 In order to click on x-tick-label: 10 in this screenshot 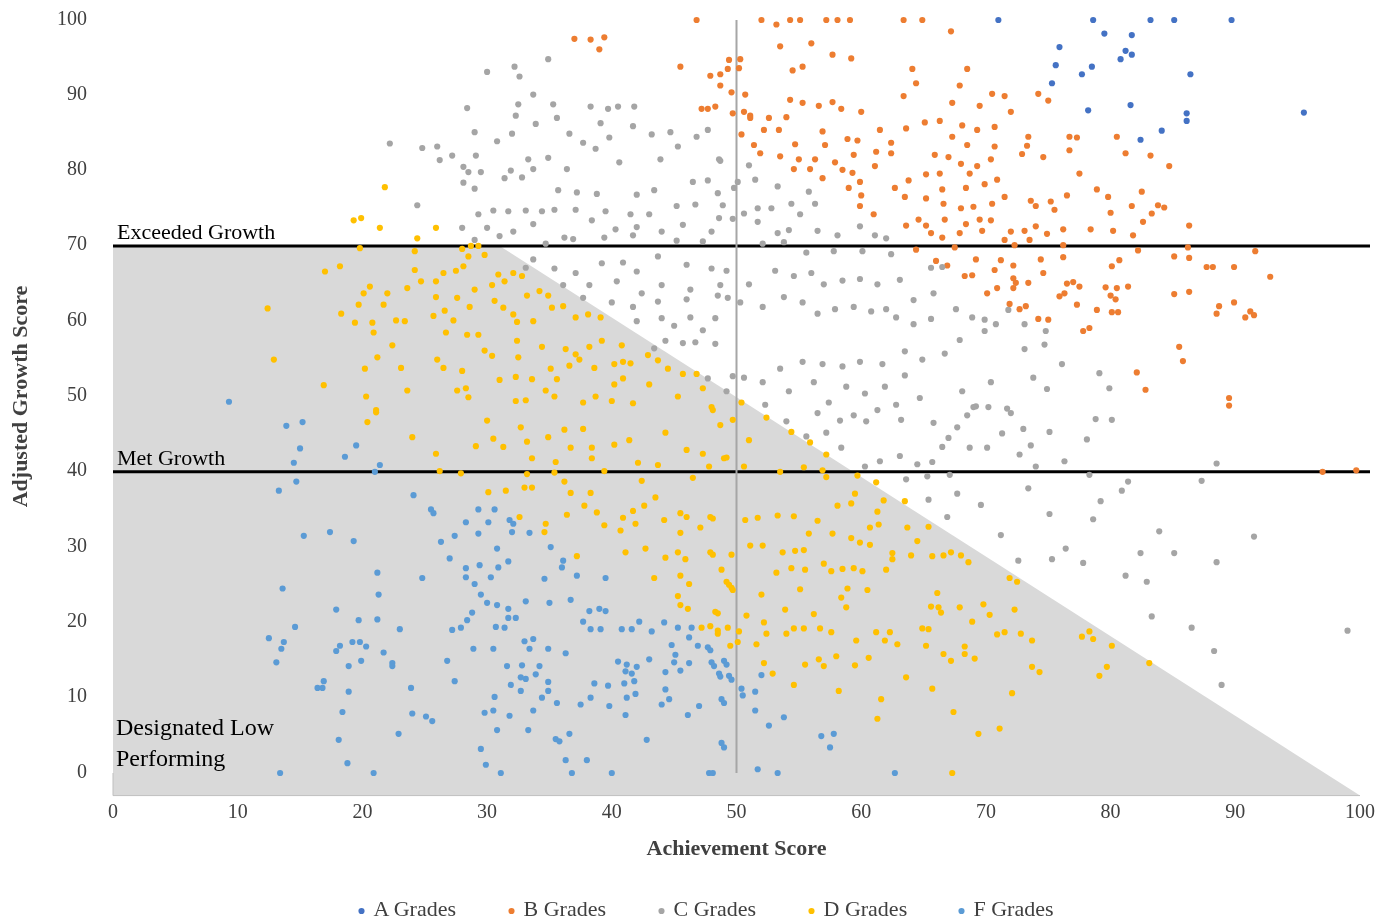, I will do `click(237, 811)`.